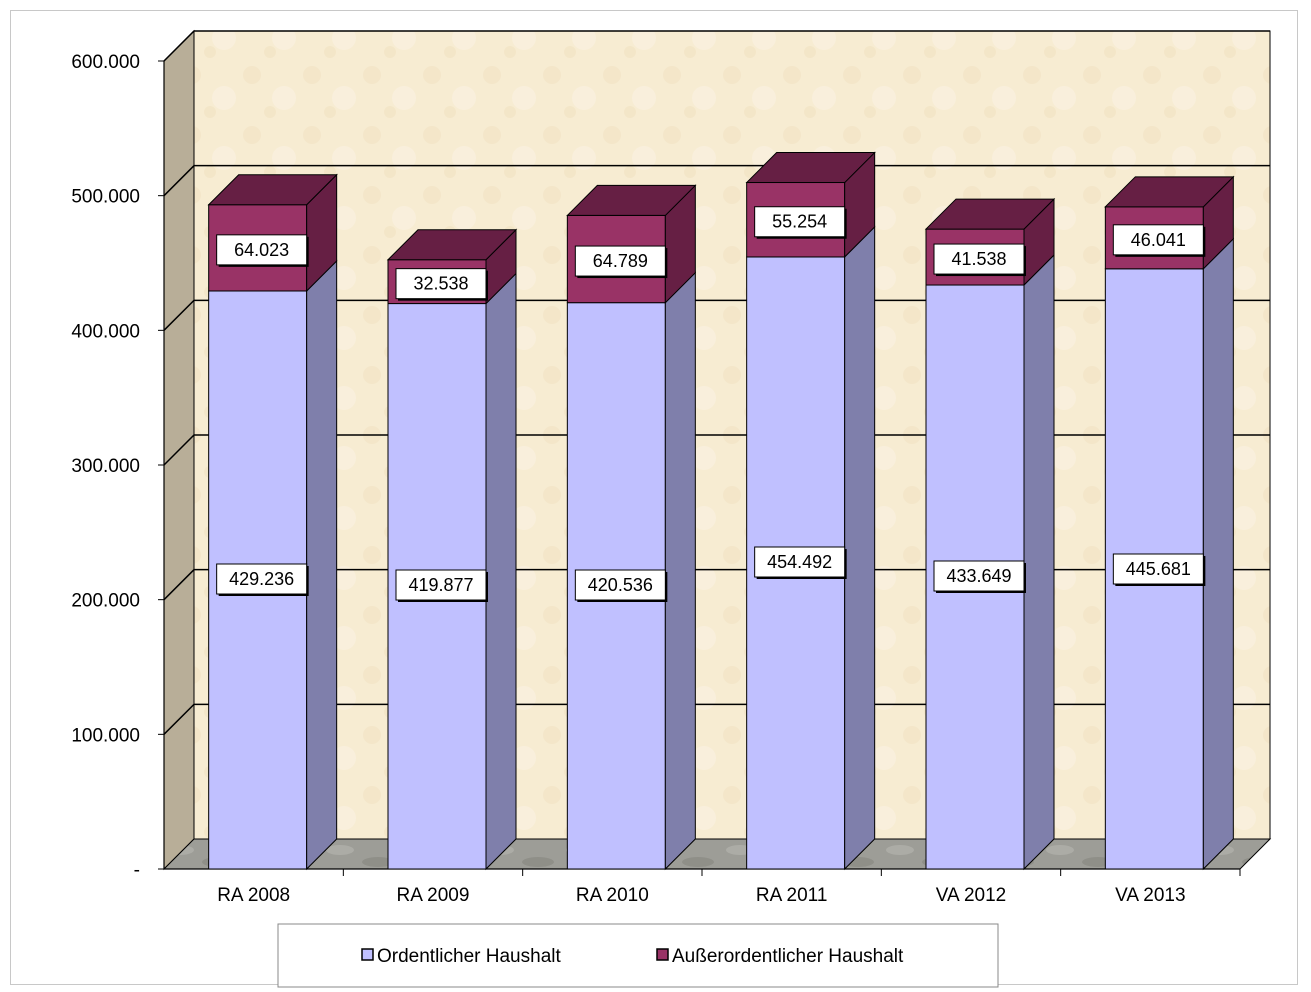 This screenshot has height=992, width=1311. I want to click on data-label-text: 64.023, so click(261, 250).